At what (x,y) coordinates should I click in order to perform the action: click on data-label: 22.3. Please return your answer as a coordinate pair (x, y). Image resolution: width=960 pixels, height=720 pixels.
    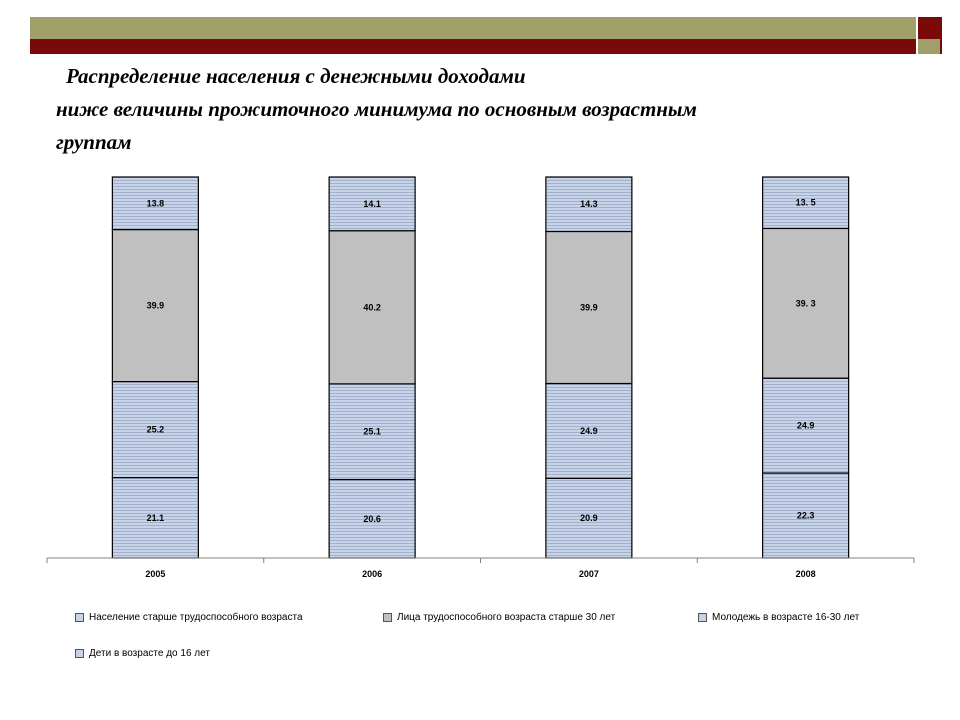
    Looking at the image, I should click on (806, 516).